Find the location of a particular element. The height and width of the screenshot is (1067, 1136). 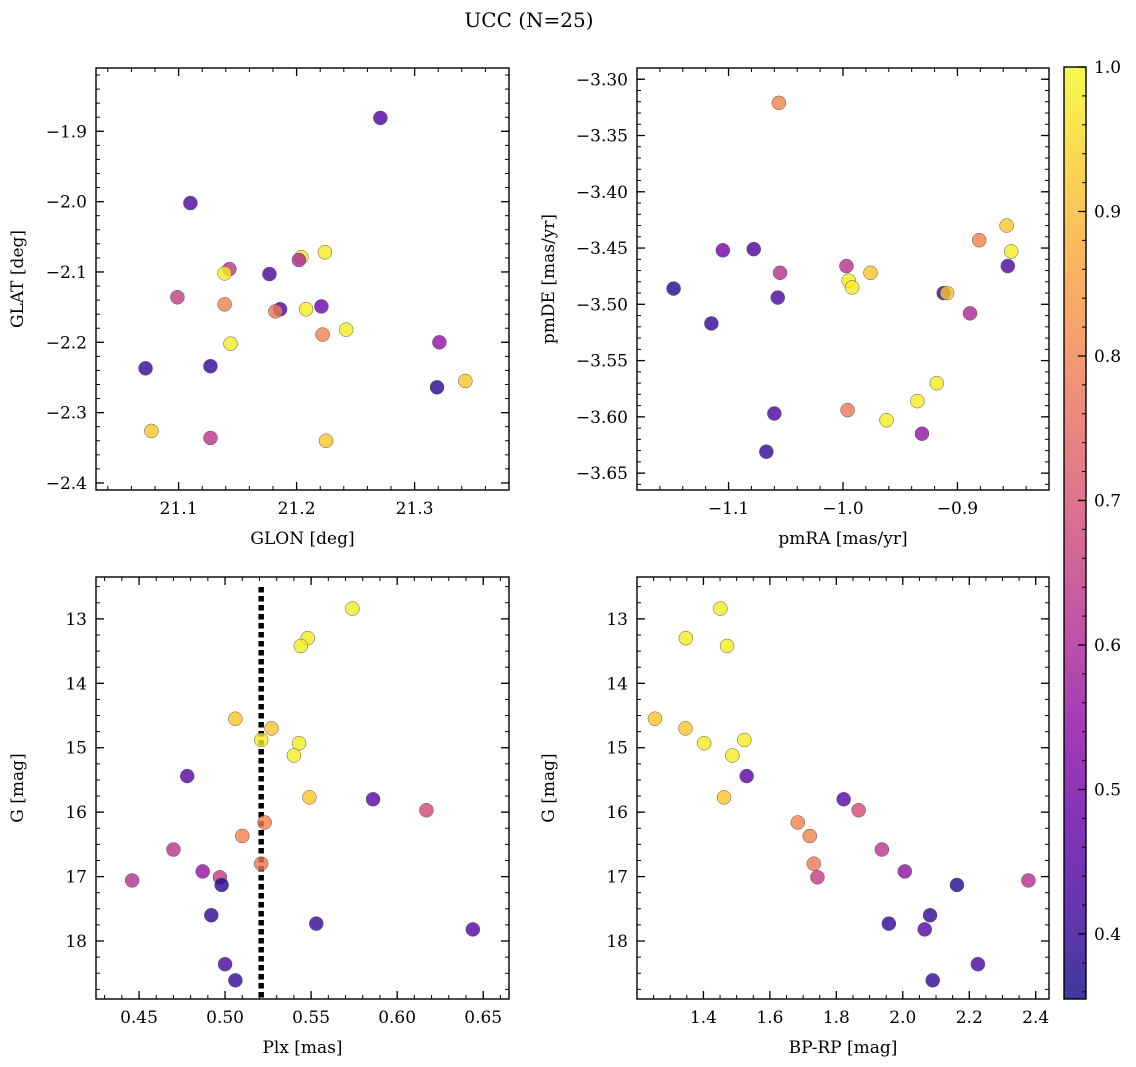

minor-ticks is located at coordinates (303, 279).